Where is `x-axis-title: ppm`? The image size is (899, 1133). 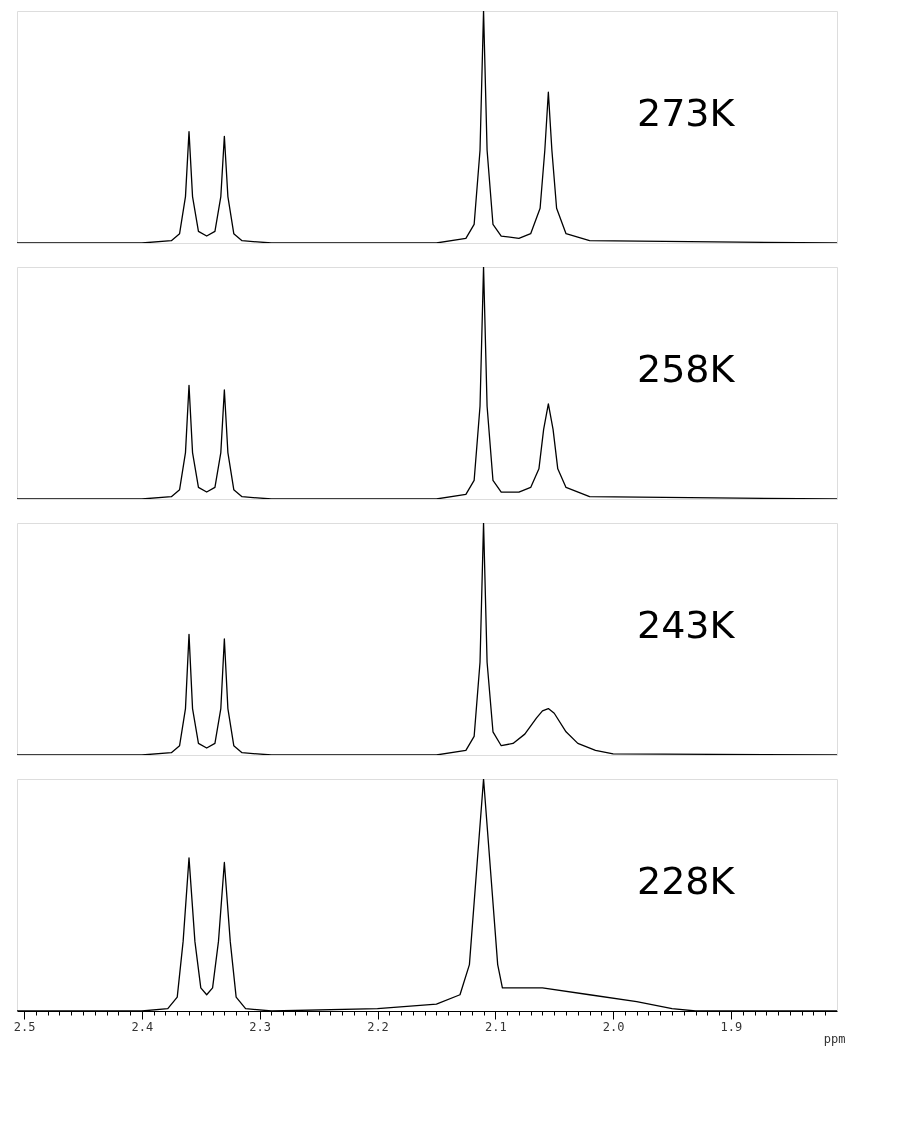 x-axis-title: ppm is located at coordinates (834, 1038).